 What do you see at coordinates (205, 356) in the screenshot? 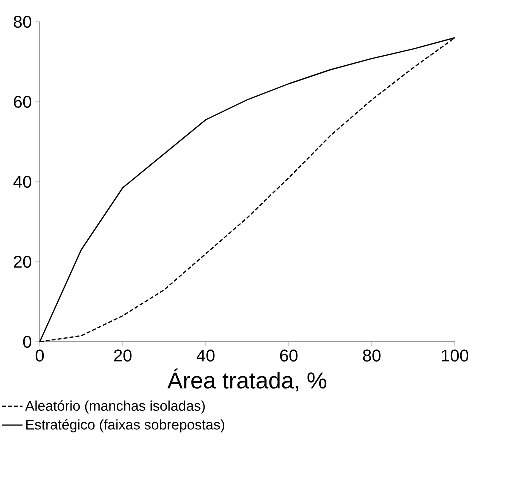
I see `x-tick-label: 40` at bounding box center [205, 356].